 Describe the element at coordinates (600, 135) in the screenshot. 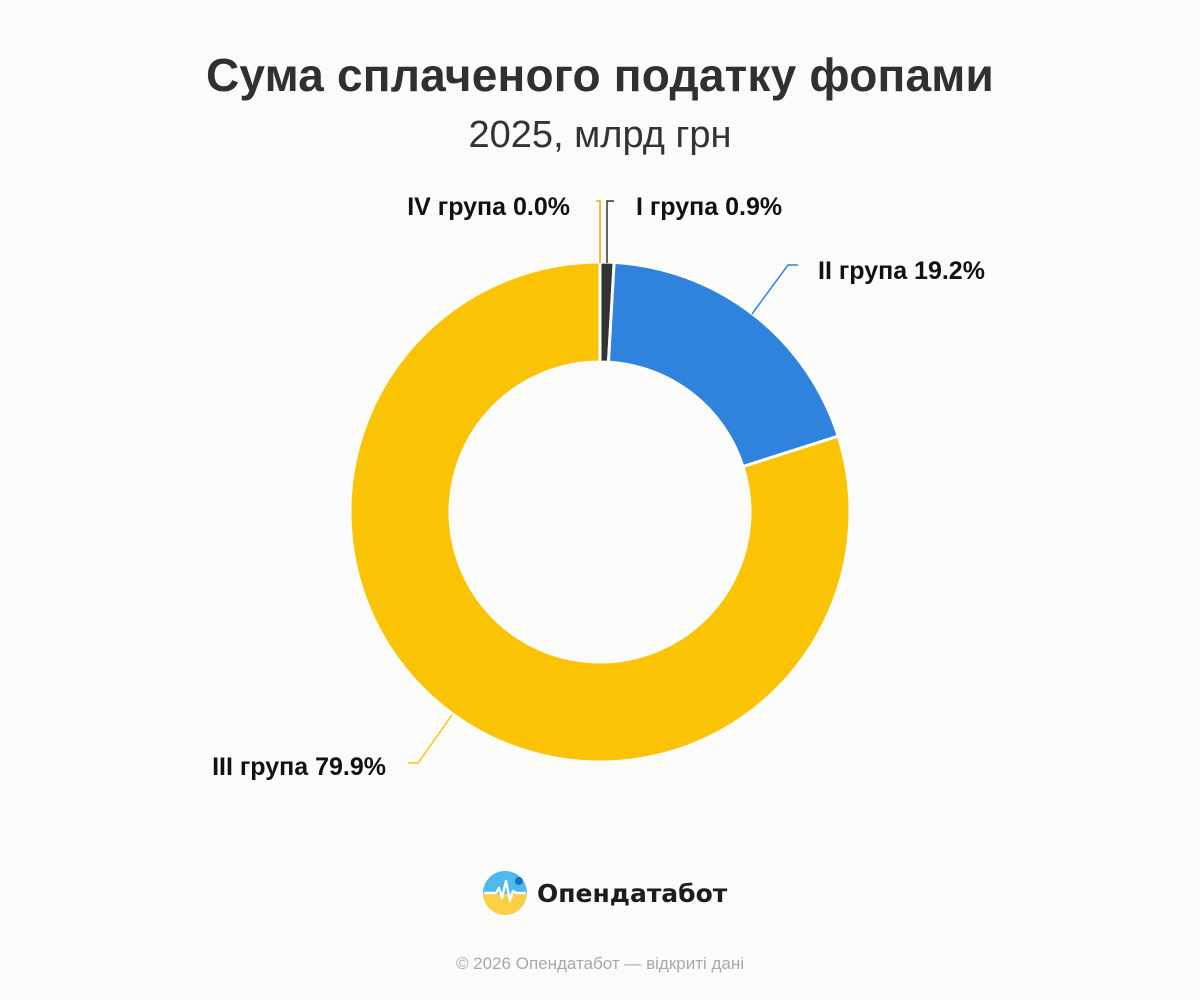

I see `chart-subtitle: 2025, млрд грн` at that location.